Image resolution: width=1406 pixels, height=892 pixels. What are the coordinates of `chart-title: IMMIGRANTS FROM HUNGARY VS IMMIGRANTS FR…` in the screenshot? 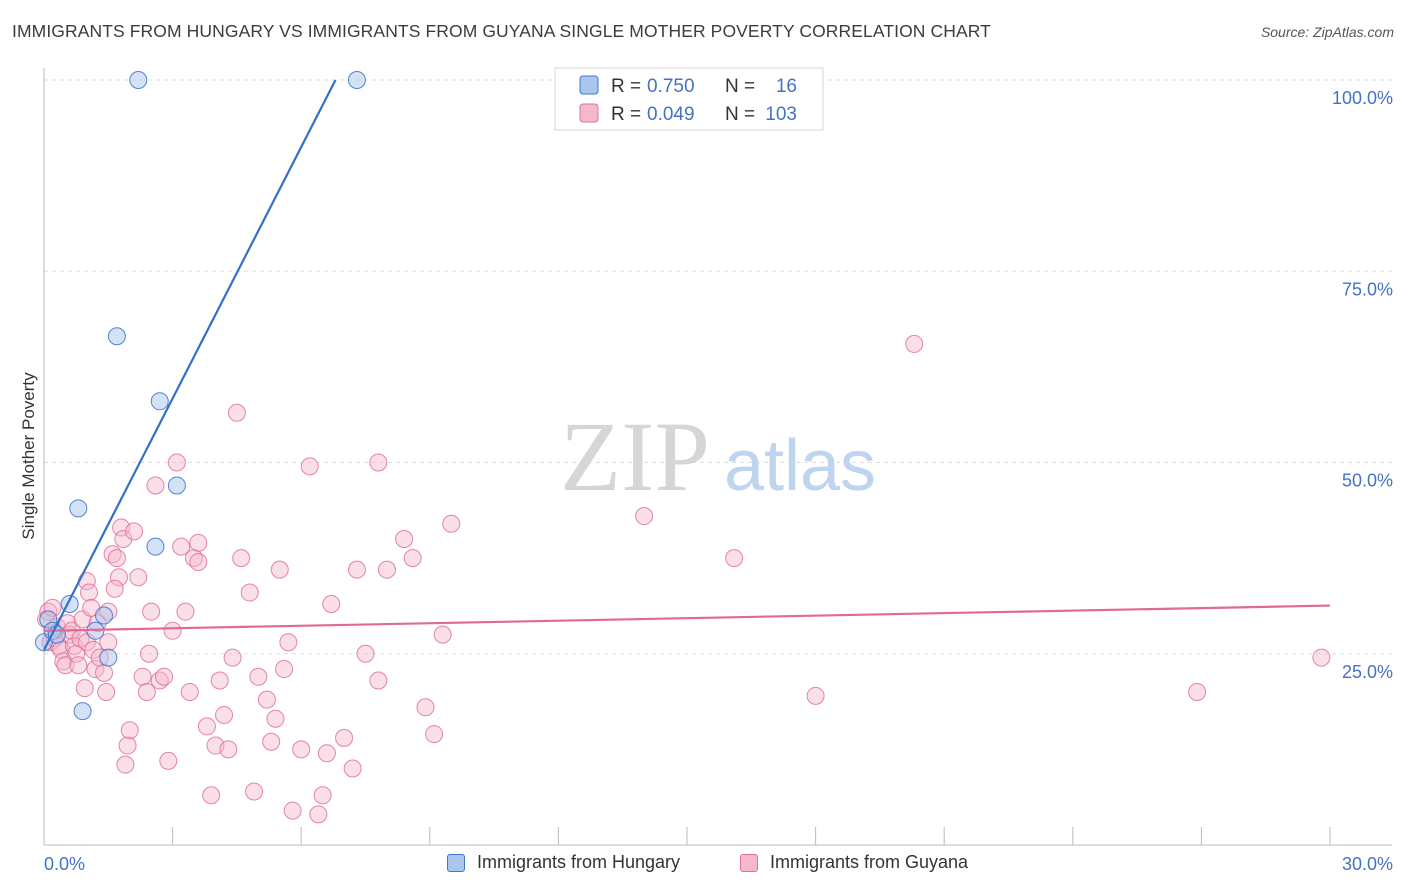 It's located at (501, 31).